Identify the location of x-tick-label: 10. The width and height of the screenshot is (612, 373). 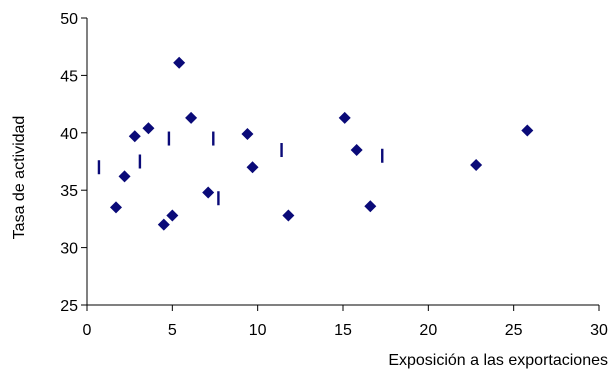
(258, 330).